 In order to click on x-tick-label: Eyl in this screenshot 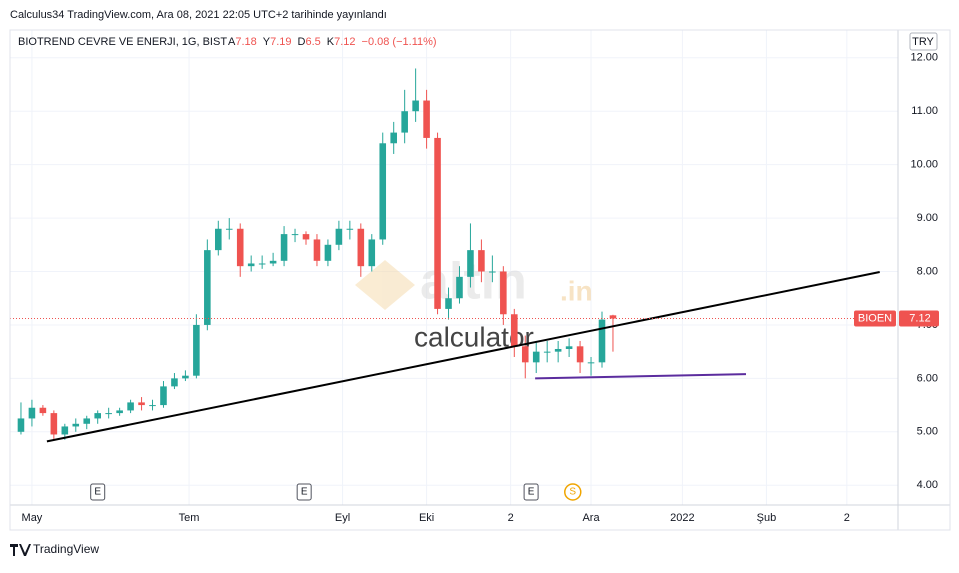, I will do `click(342, 518)`.